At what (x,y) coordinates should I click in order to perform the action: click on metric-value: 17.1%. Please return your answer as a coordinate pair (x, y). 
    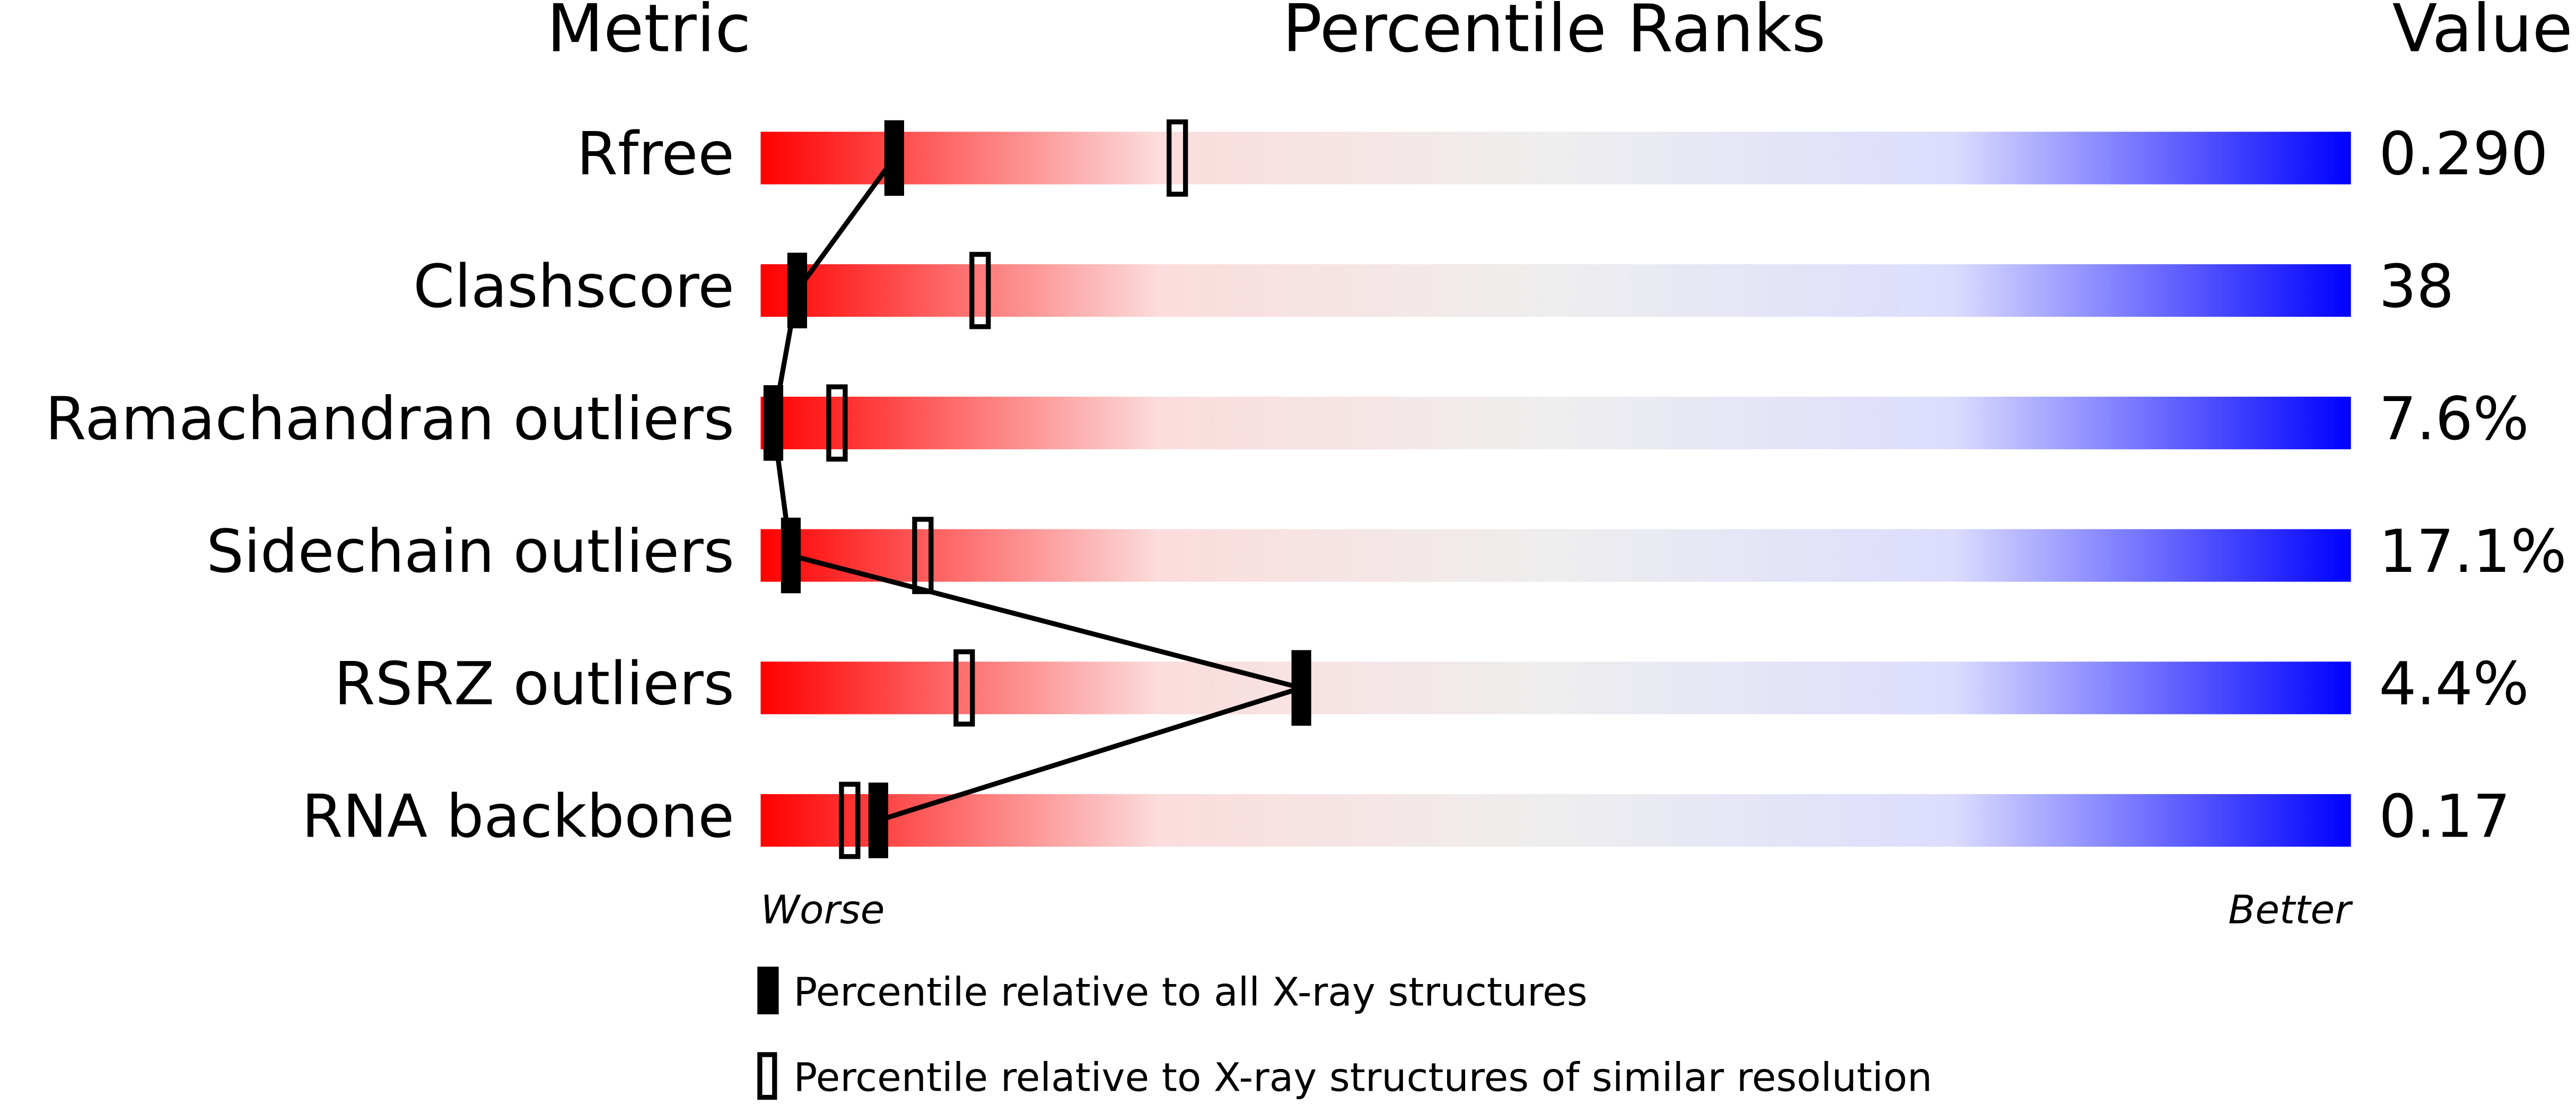
    Looking at the image, I should click on (2472, 551).